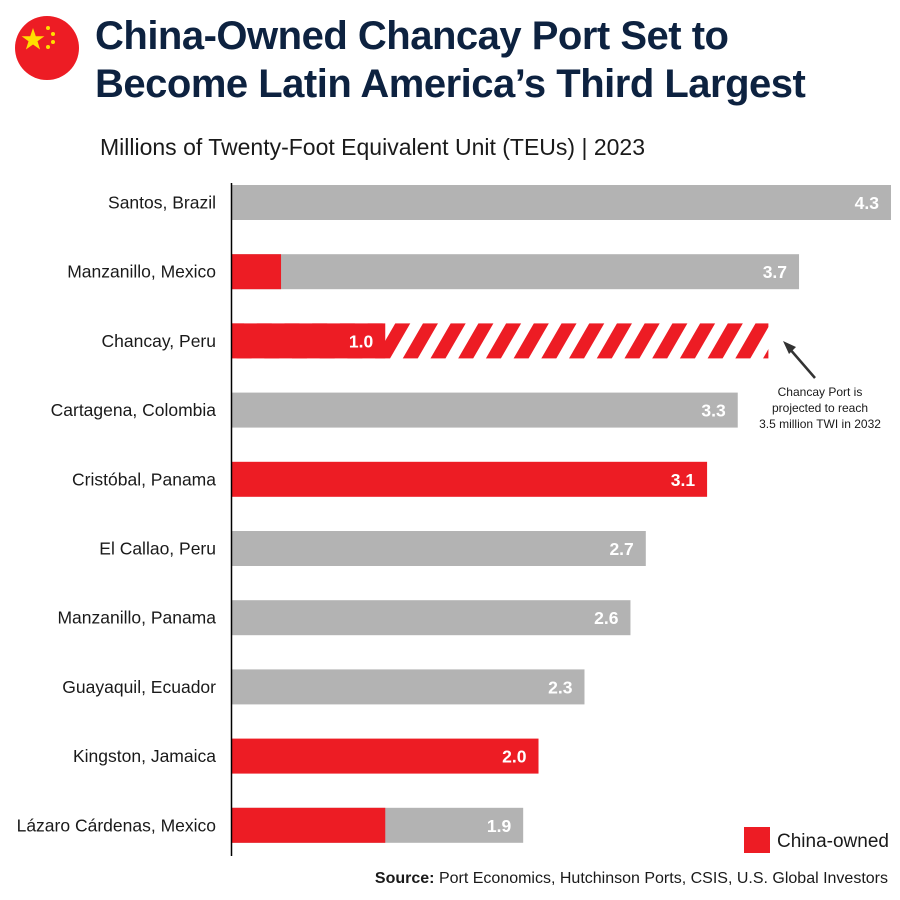 The width and height of the screenshot is (900, 900). What do you see at coordinates (713, 411) in the screenshot?
I see `value-label: 3.3` at bounding box center [713, 411].